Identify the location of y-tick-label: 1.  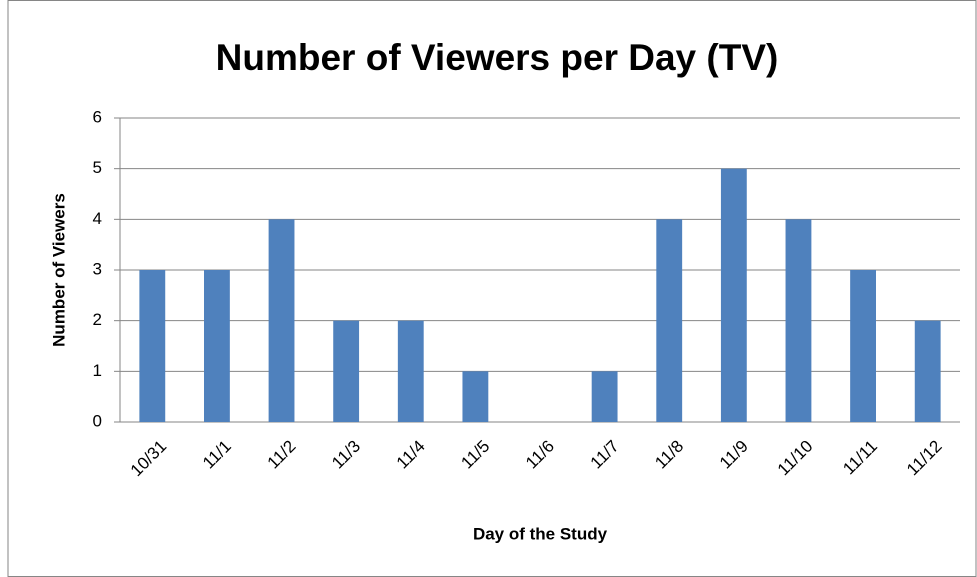
(97, 370).